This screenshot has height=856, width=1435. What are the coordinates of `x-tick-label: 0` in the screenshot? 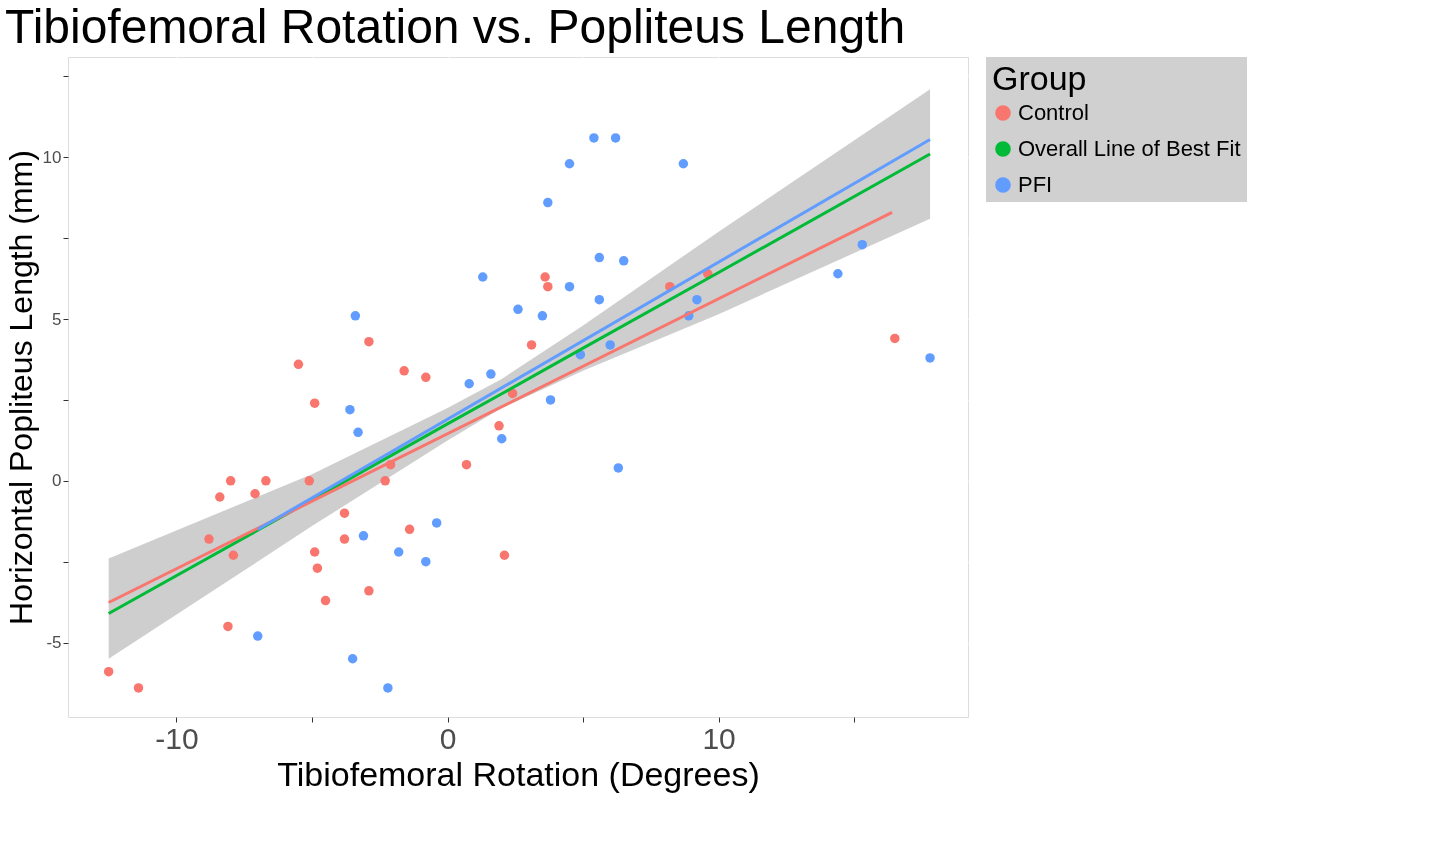 It's located at (448, 738).